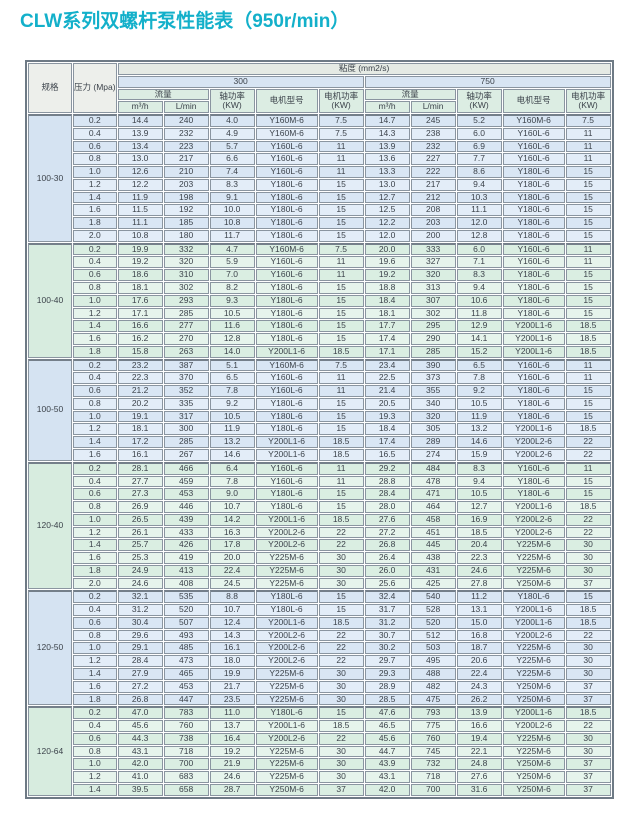 The image size is (637, 824). I want to click on header-row-units: m³/h L/min m³/h L/min, so click(319, 107).